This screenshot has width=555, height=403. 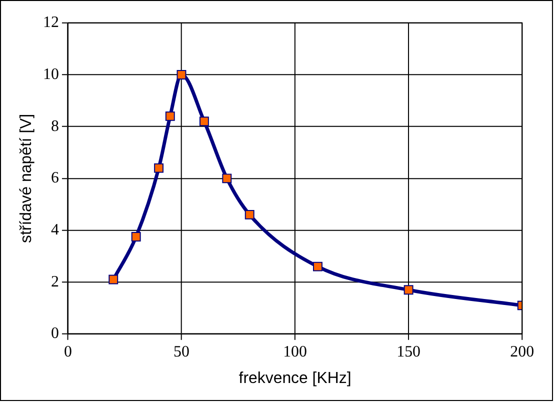 What do you see at coordinates (295, 378) in the screenshot?
I see `x-axis-title: frekvence [KHz]` at bounding box center [295, 378].